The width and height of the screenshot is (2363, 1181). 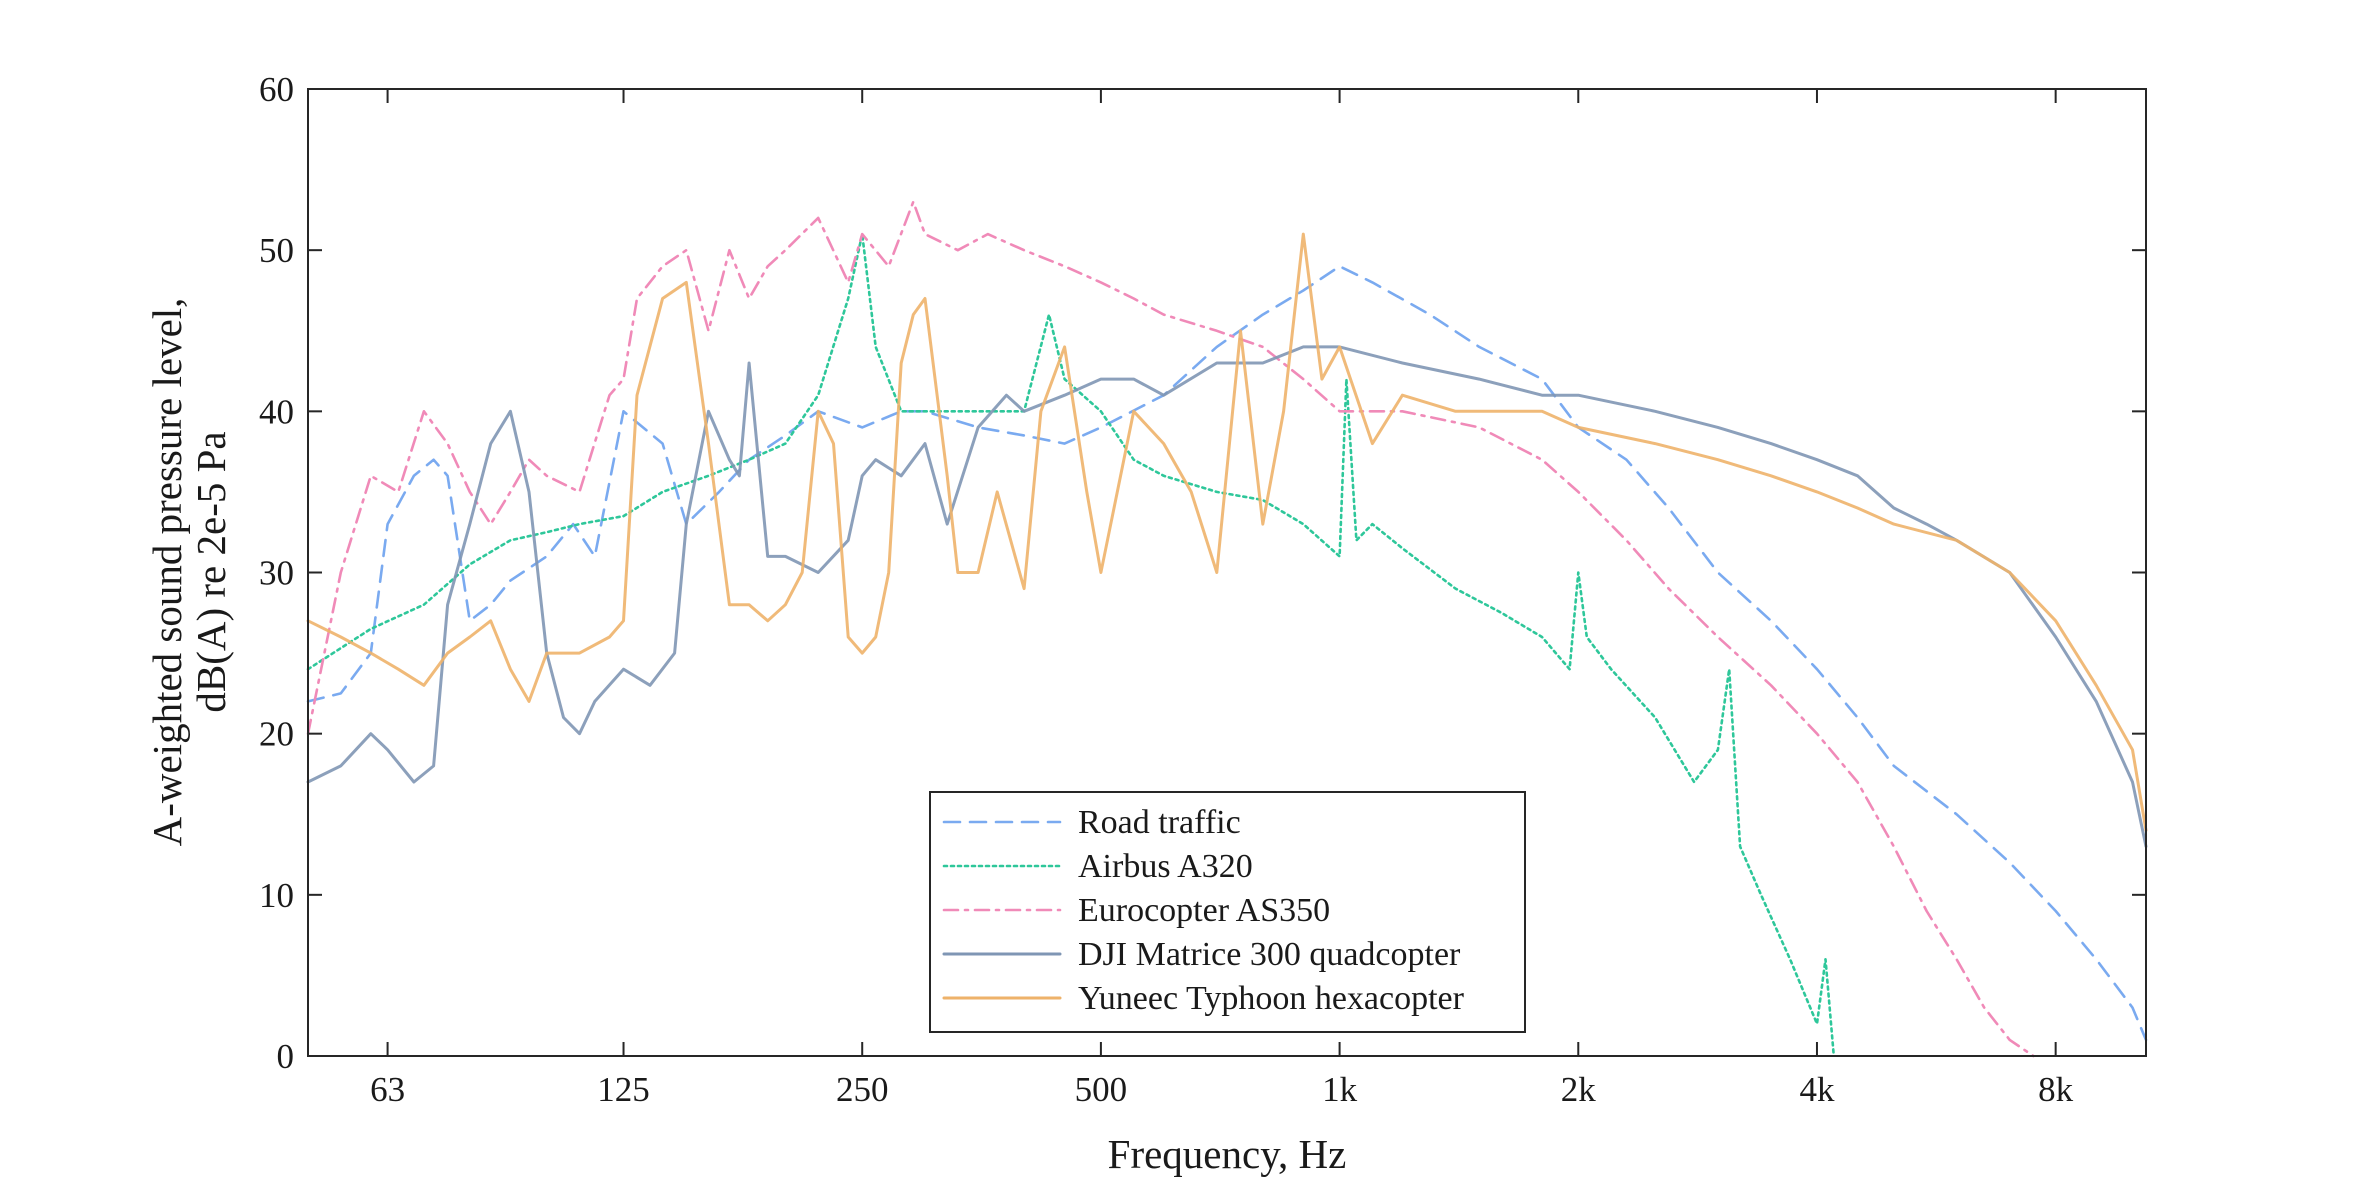 What do you see at coordinates (862, 1089) in the screenshot?
I see `x-tick-label: 250` at bounding box center [862, 1089].